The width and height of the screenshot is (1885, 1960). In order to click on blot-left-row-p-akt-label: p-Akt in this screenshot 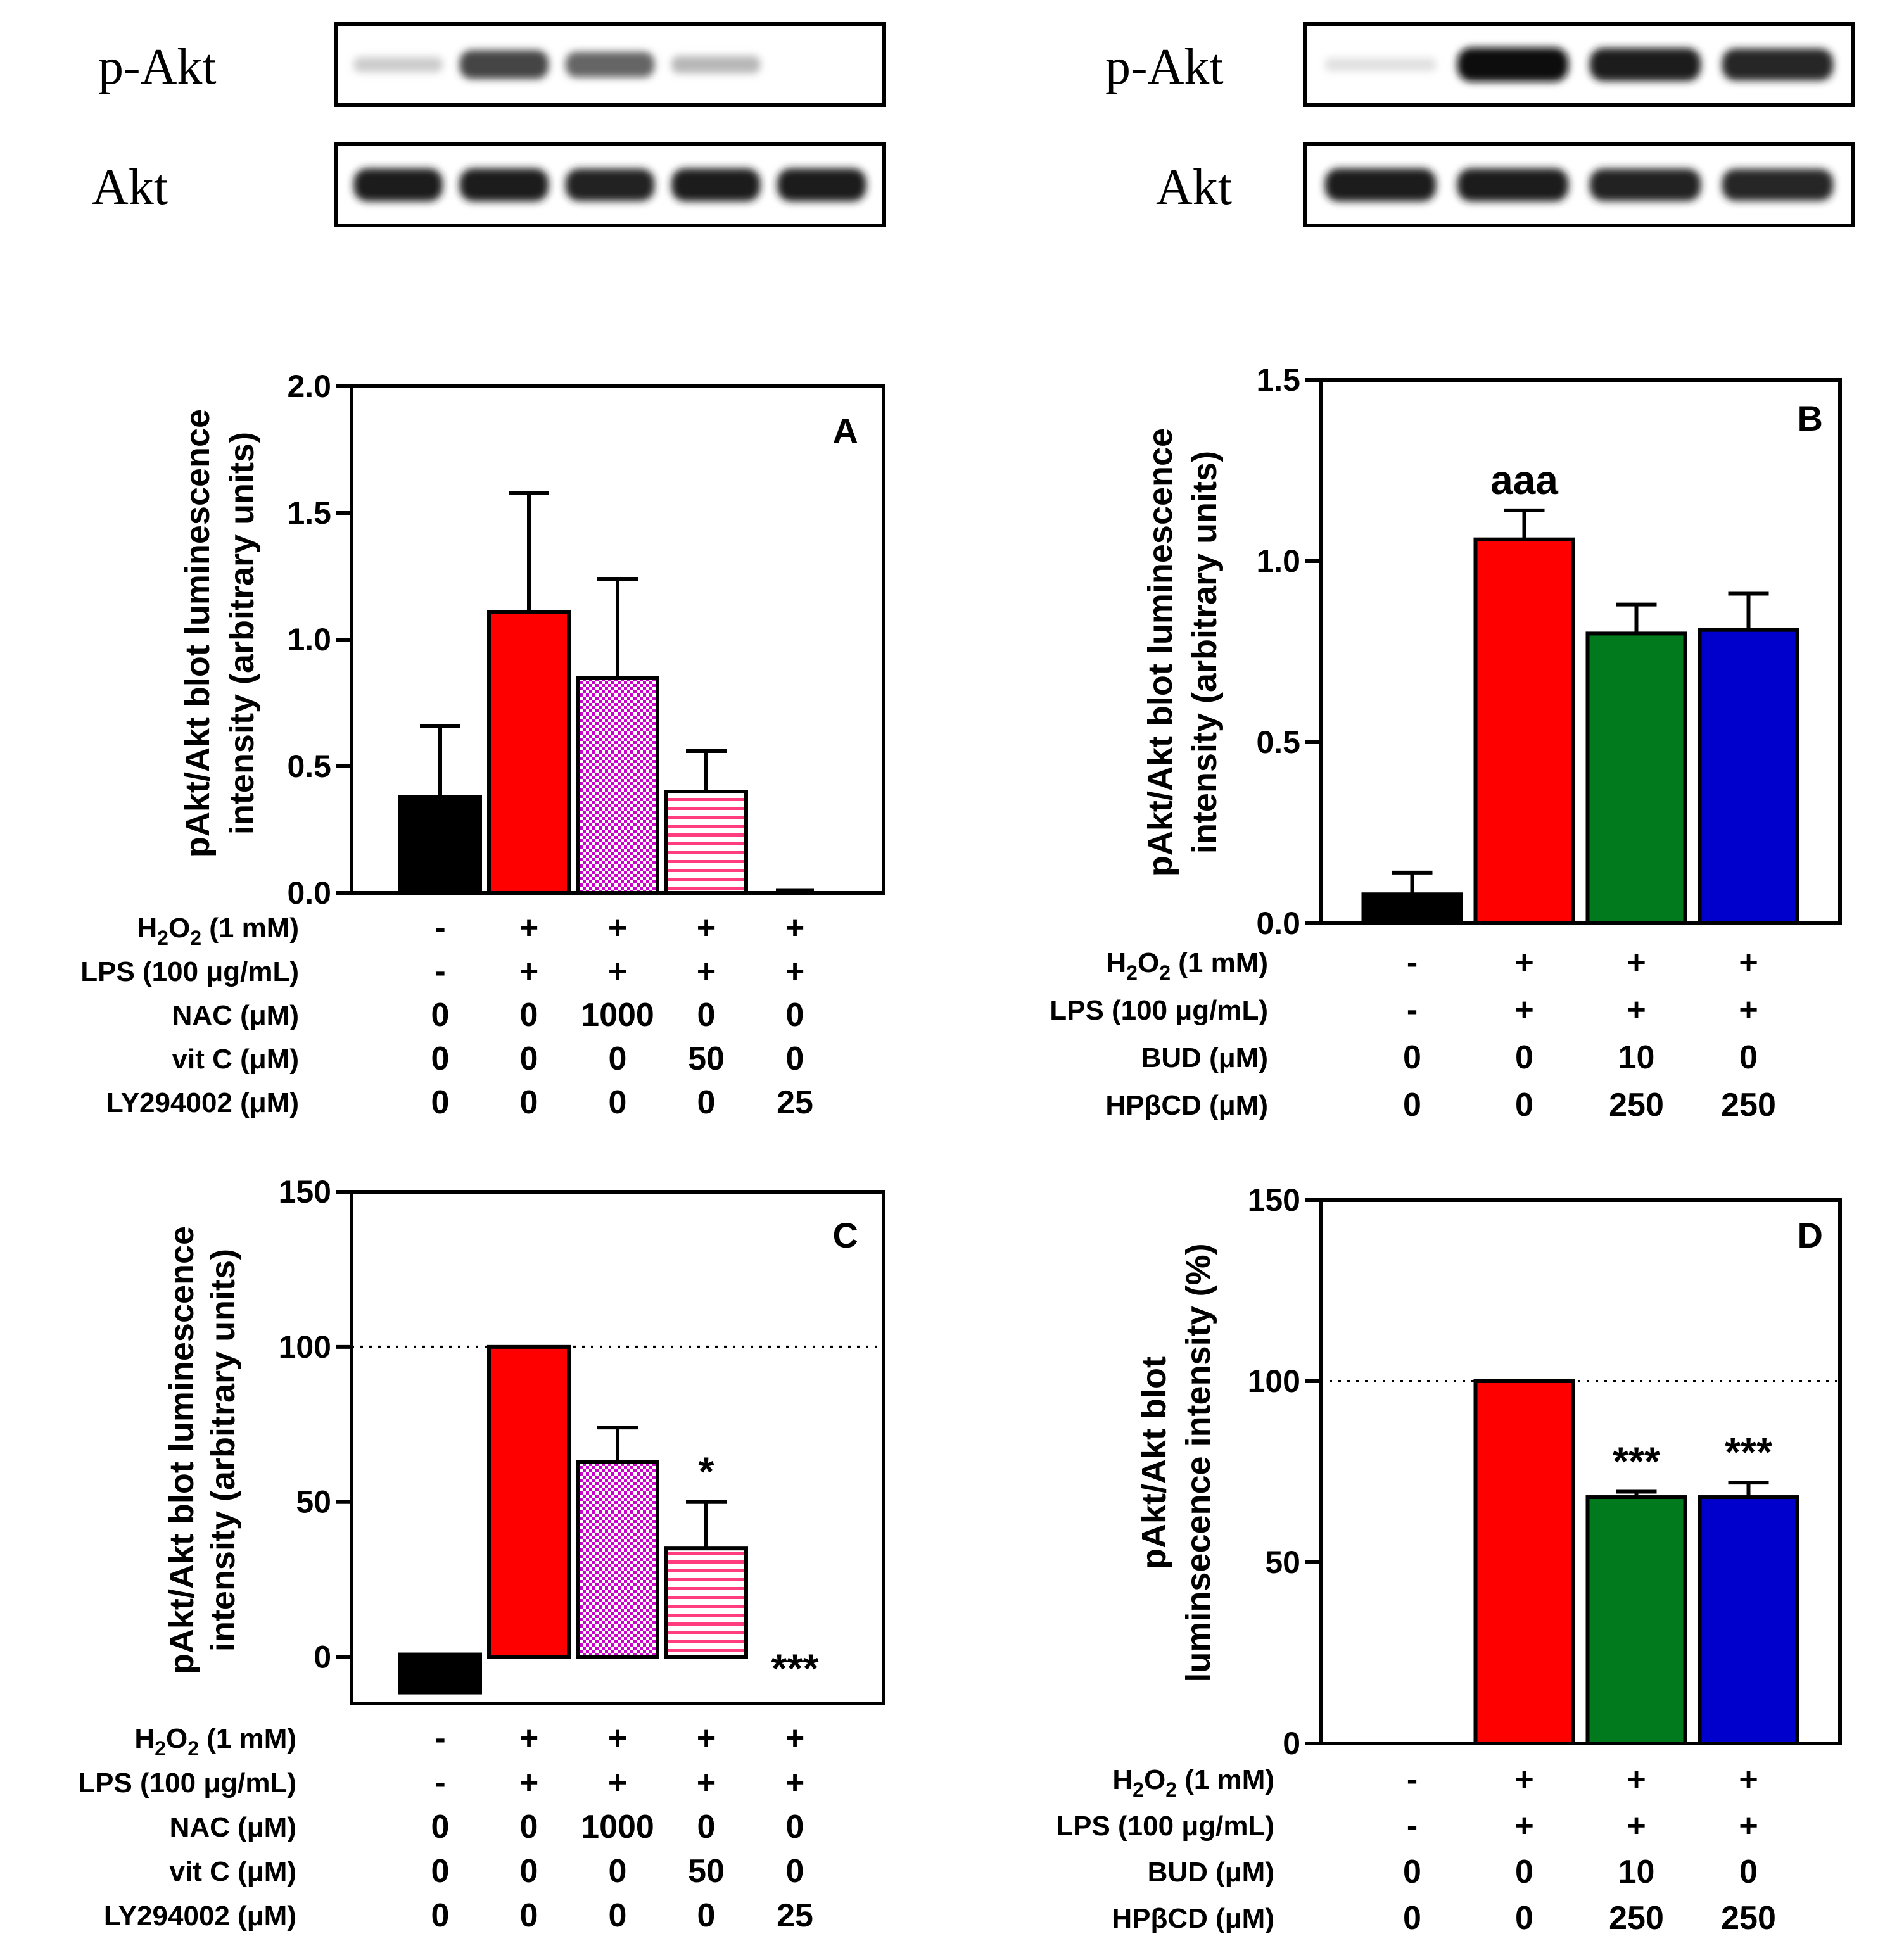, I will do `click(157, 67)`.